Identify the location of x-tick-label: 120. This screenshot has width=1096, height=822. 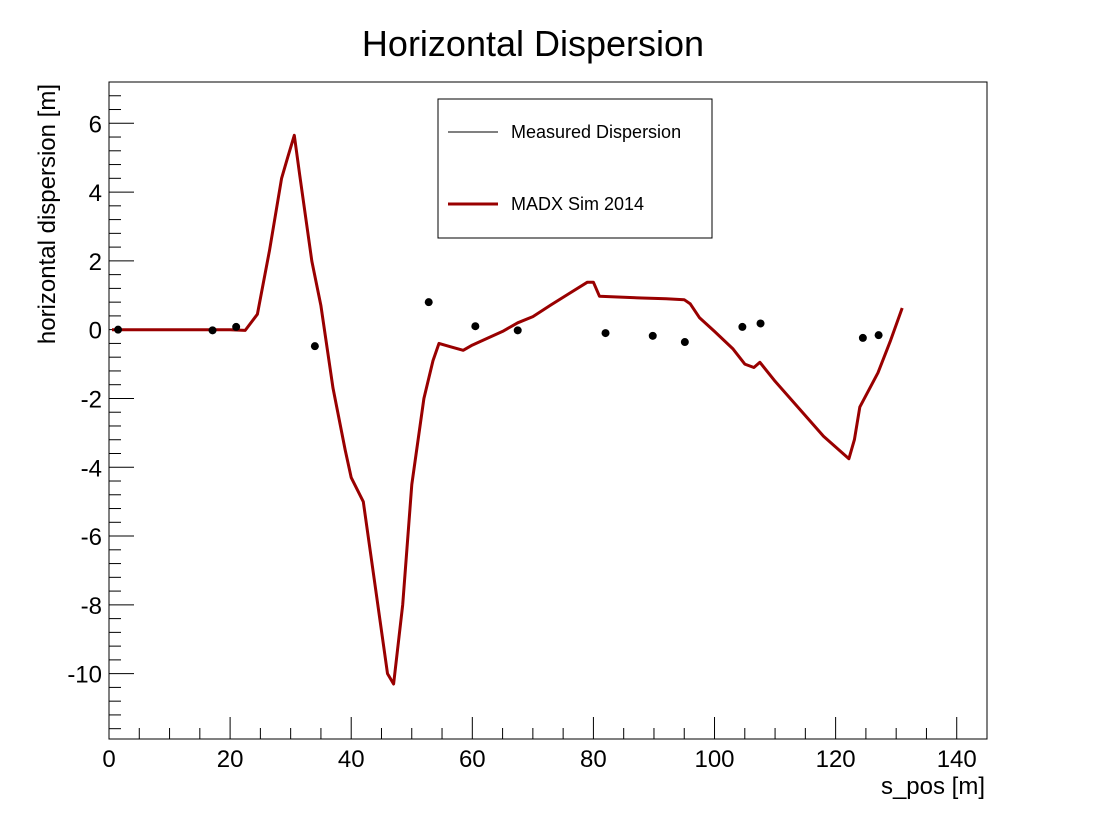
(836, 759).